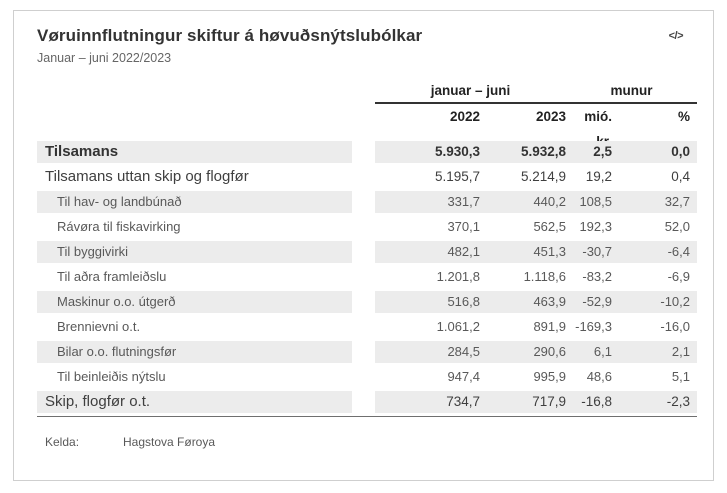 The height and width of the screenshot is (493, 727). What do you see at coordinates (194, 252) in the screenshot?
I see `row-label: Til byggivirki` at bounding box center [194, 252].